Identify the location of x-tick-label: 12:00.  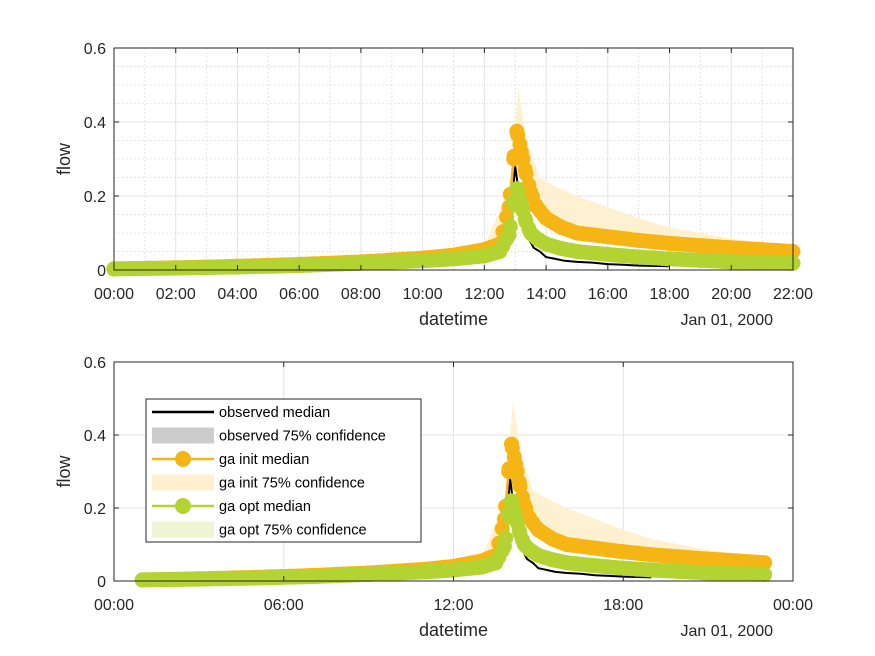
(453, 605).